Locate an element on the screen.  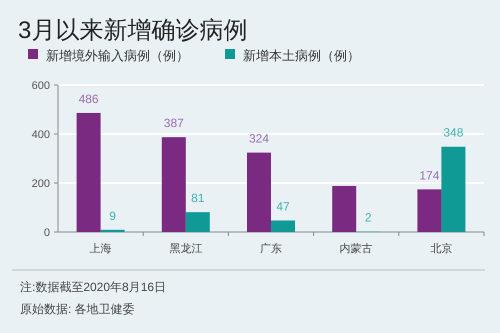
x-tick-label: 北京 is located at coordinates (441, 248).